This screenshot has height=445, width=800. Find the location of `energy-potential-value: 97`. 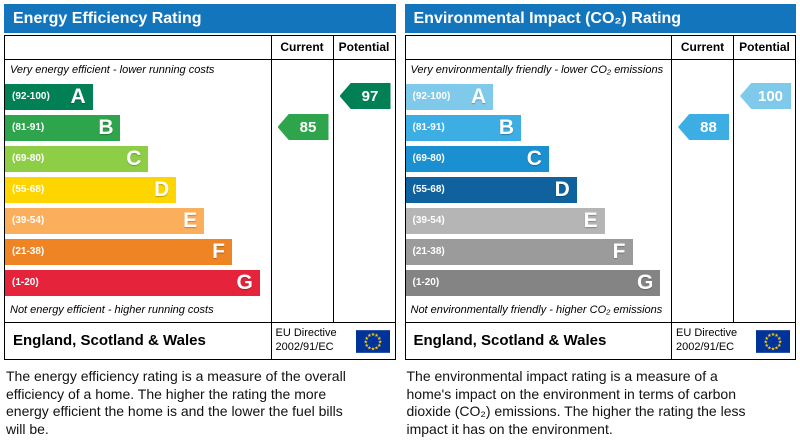

energy-potential-value: 97 is located at coordinates (370, 96).